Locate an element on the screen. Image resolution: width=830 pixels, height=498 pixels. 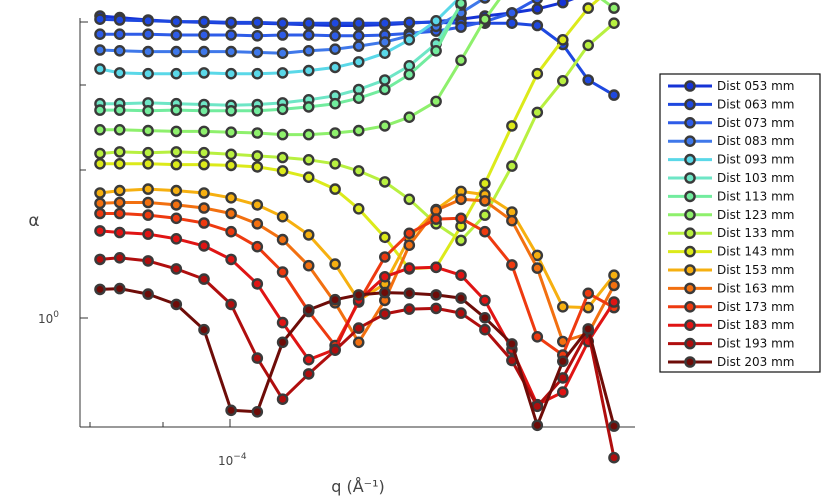
y-tick-label: 100 is located at coordinates (48, 318).